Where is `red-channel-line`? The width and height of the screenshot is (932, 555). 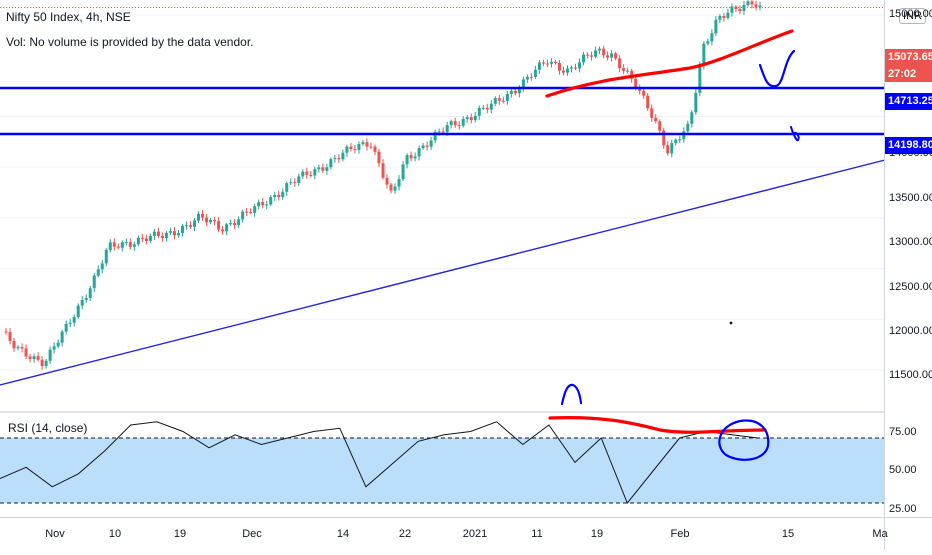 red-channel-line is located at coordinates (669, 63).